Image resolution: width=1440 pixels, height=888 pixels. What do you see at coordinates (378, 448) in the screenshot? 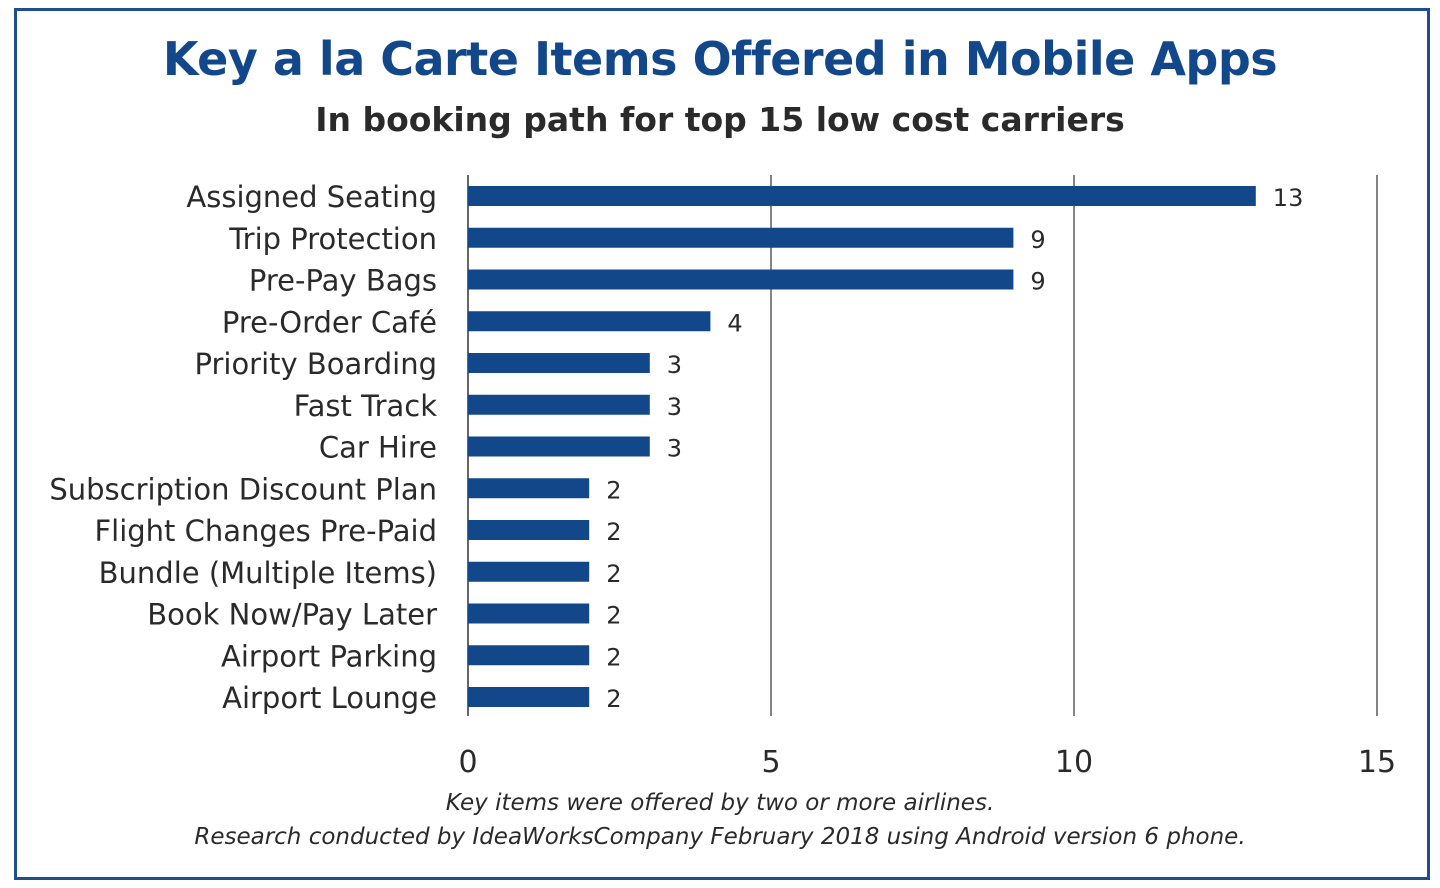
I see `category-label: Car Hire` at bounding box center [378, 448].